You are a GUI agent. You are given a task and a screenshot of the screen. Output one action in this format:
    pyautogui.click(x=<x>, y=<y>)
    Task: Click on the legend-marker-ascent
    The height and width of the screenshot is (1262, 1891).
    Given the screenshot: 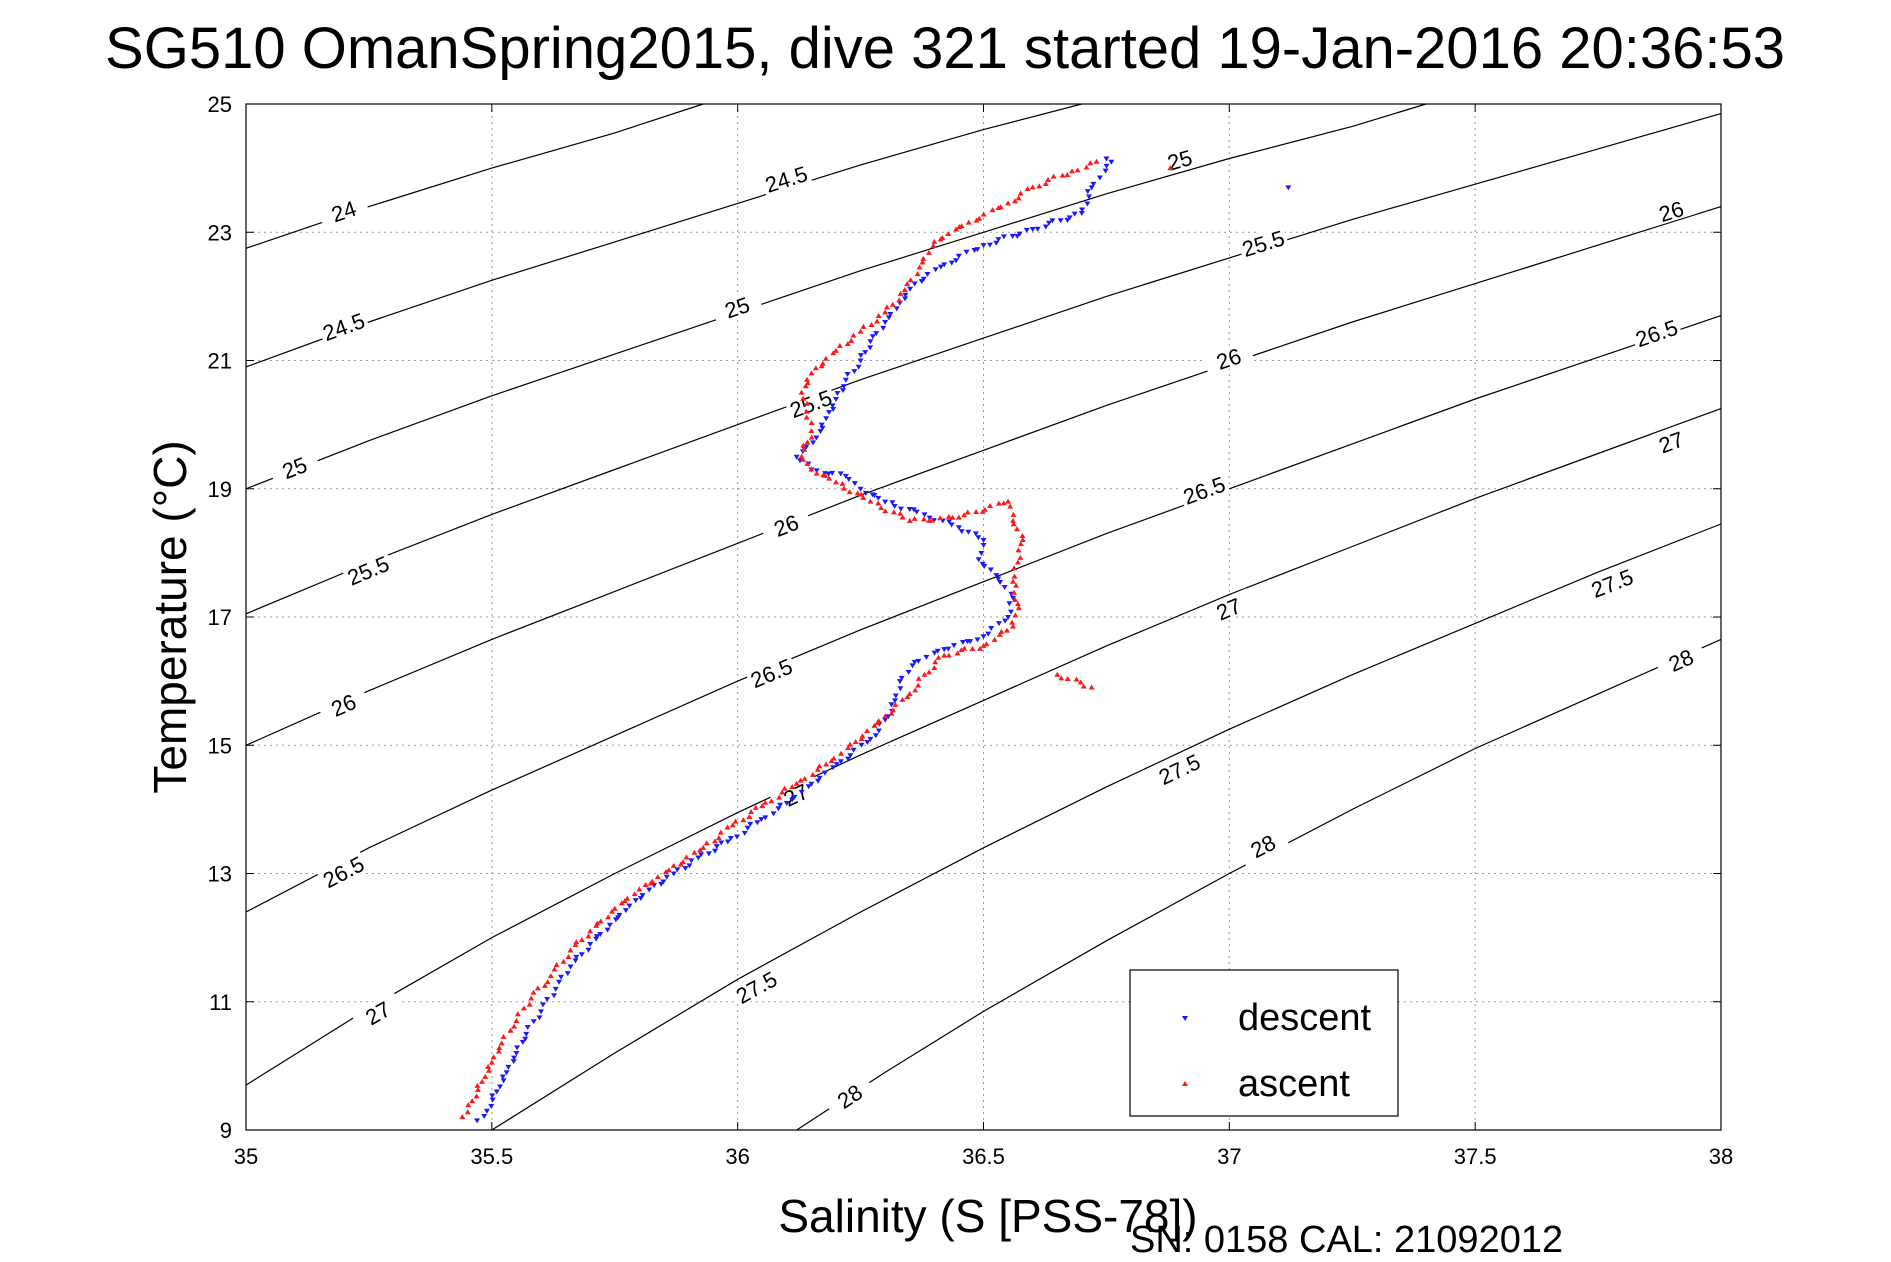 What is the action you would take?
    pyautogui.click(x=1185, y=1083)
    